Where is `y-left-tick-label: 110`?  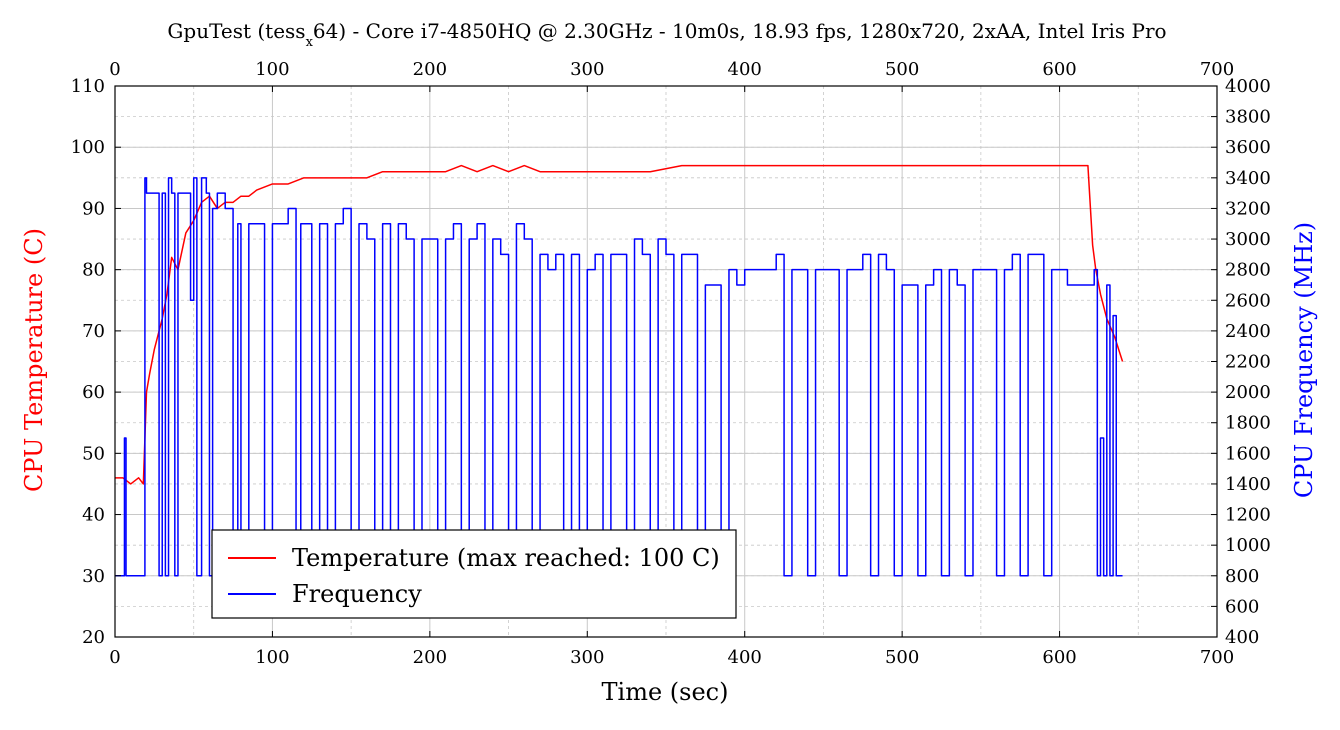 y-left-tick-label: 110 is located at coordinates (88, 86).